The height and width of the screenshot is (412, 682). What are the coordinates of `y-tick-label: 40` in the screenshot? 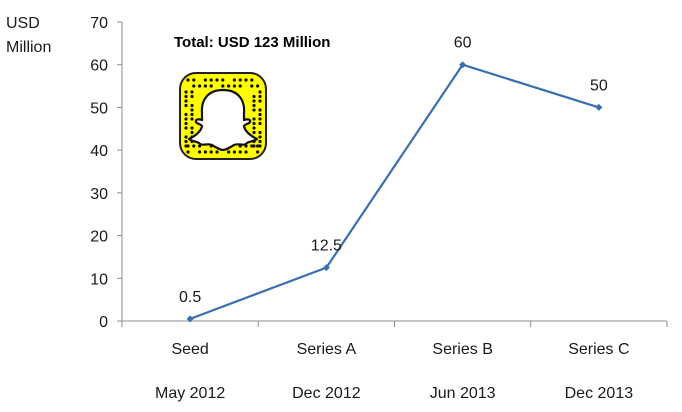 It's located at (99, 151).